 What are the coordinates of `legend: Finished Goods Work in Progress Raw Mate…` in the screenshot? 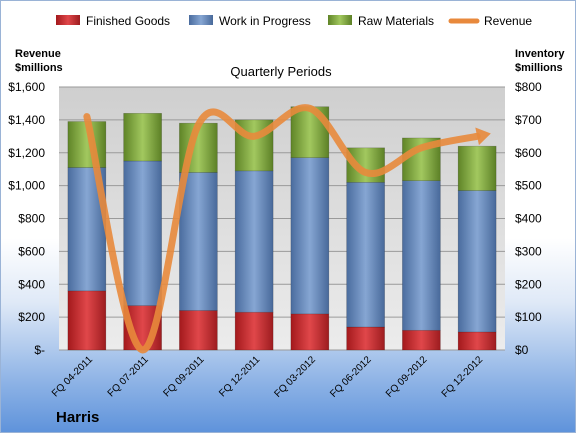 It's located at (294, 21).